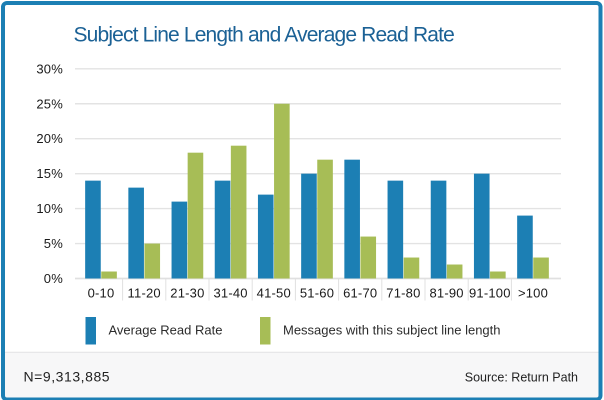 The image size is (604, 400). I want to click on svg-text: 51-60, so click(317, 293).